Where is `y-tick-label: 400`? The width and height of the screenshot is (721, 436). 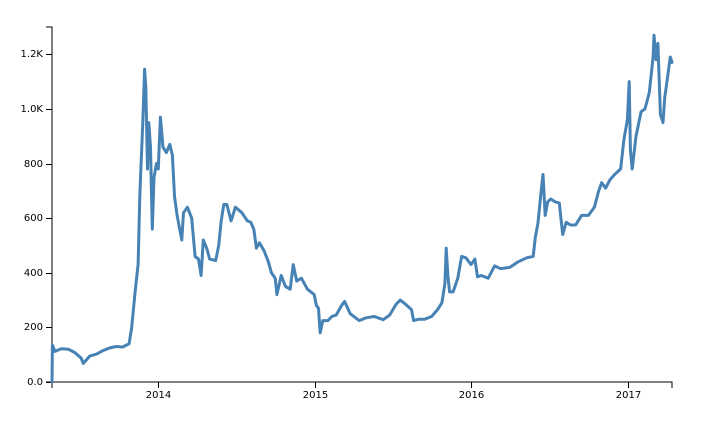 y-tick-label: 400 is located at coordinates (33, 273).